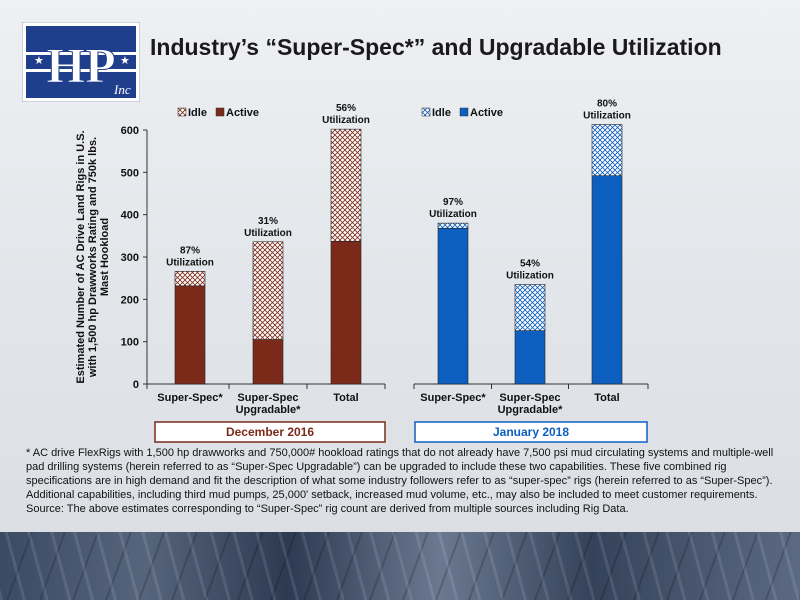 The height and width of the screenshot is (600, 800). Describe the element at coordinates (130, 343) in the screenshot. I see `y-tick-label: 100` at that location.